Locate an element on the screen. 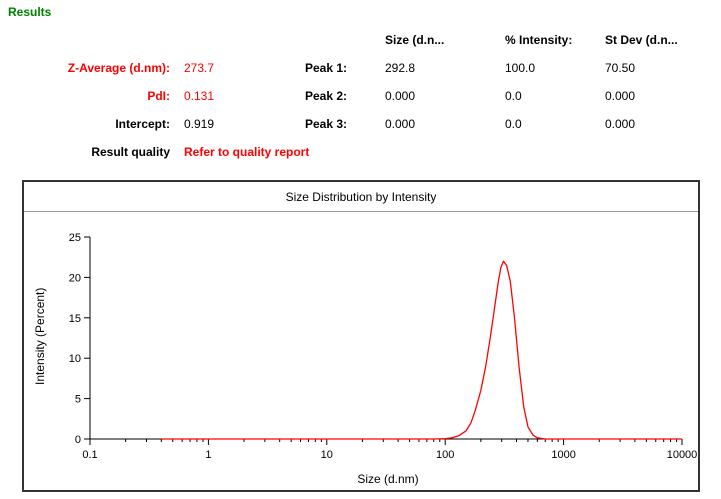  svg-text: 10000 is located at coordinates (682, 455).